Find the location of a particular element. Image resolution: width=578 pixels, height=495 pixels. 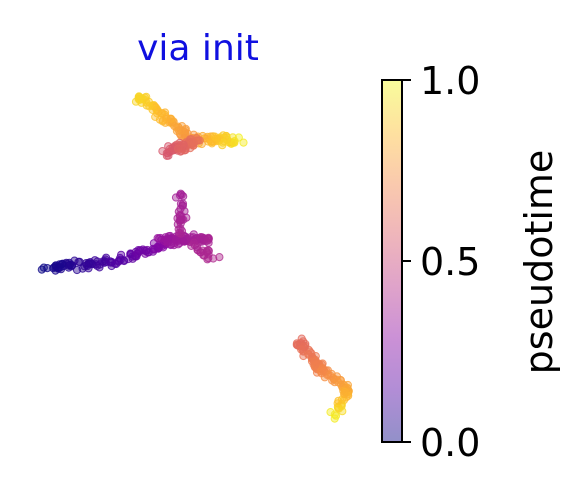

colorbar-tick-label: 0.0 is located at coordinates (450, 443).